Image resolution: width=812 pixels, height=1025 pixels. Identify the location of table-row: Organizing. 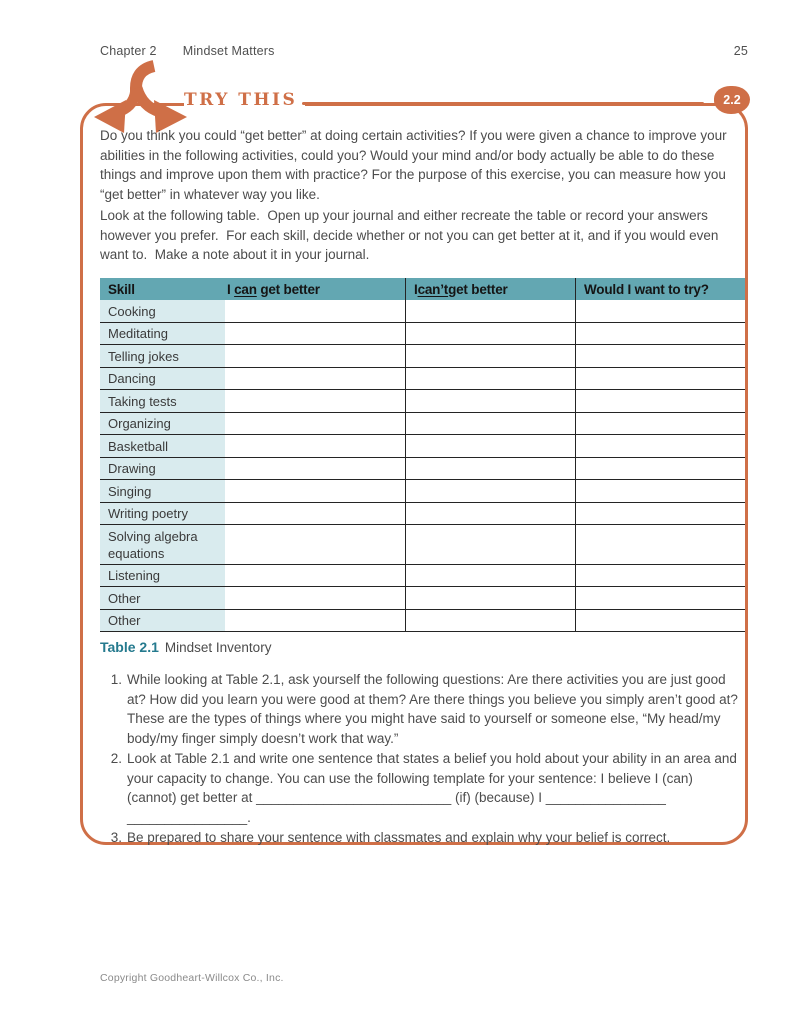
(422, 423).